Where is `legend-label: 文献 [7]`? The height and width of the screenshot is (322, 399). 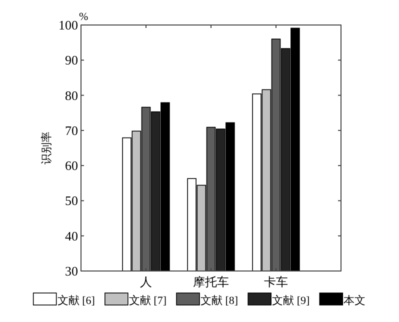
legend-label: 文献 [7] is located at coordinates (147, 300).